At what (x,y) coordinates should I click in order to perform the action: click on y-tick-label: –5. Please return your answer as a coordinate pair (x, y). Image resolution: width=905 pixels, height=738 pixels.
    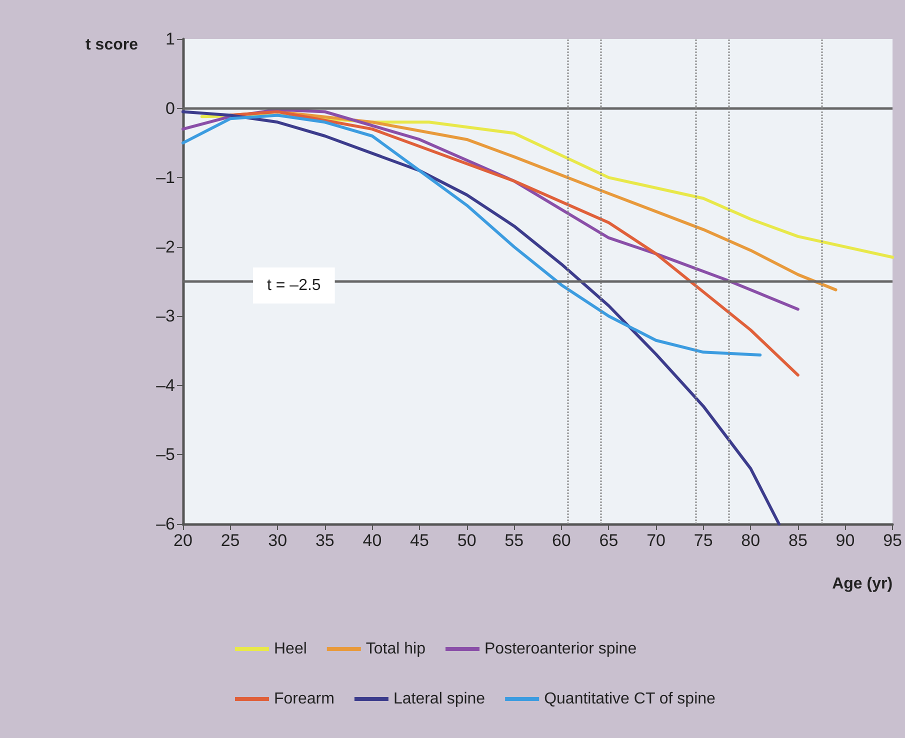
    Looking at the image, I should click on (165, 454).